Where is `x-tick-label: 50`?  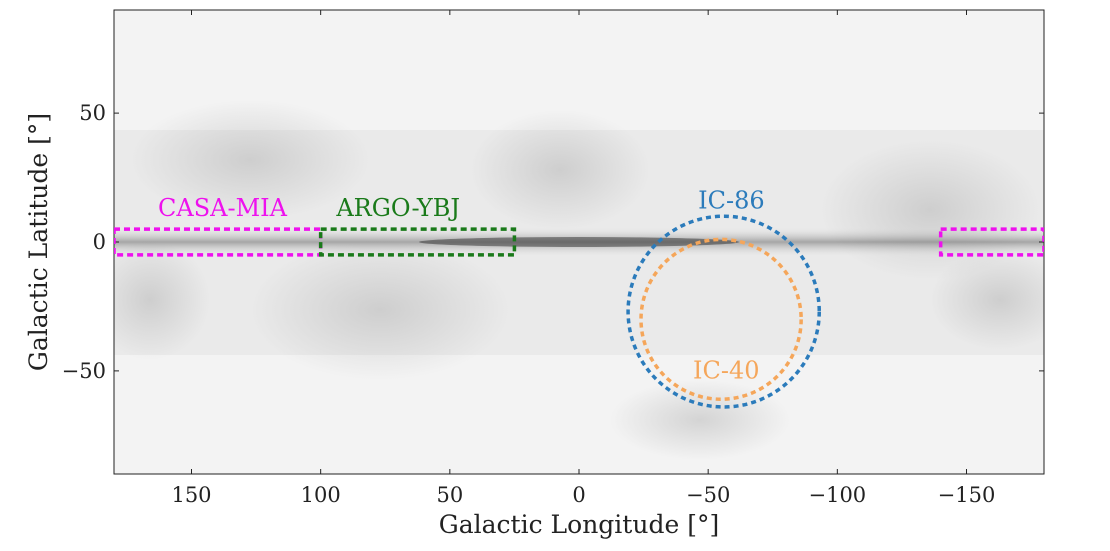 x-tick-label: 50 is located at coordinates (449, 495).